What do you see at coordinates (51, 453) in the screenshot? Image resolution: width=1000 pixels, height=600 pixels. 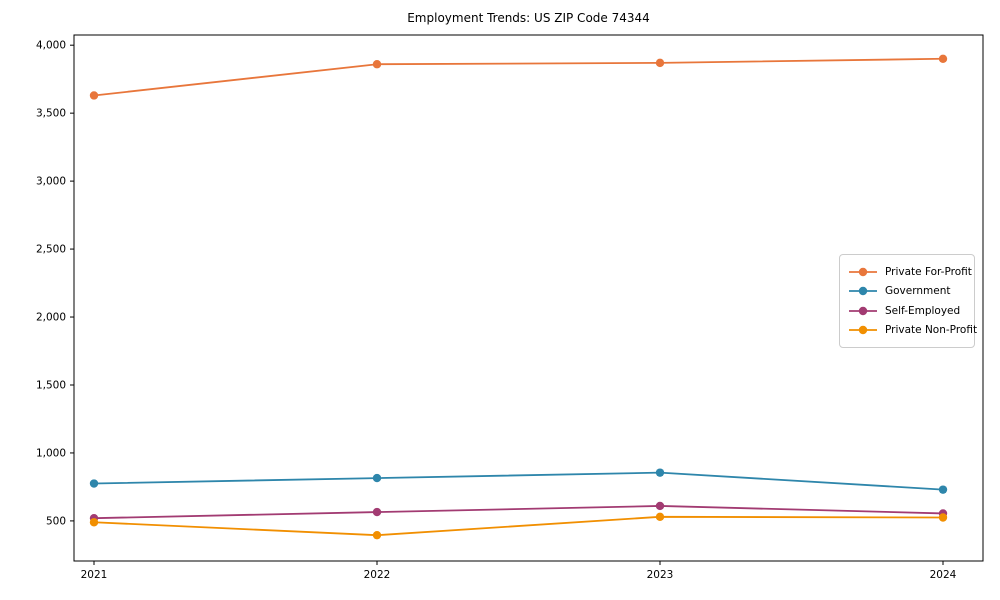 I see `y-axis-tick-label: 1,000` at bounding box center [51, 453].